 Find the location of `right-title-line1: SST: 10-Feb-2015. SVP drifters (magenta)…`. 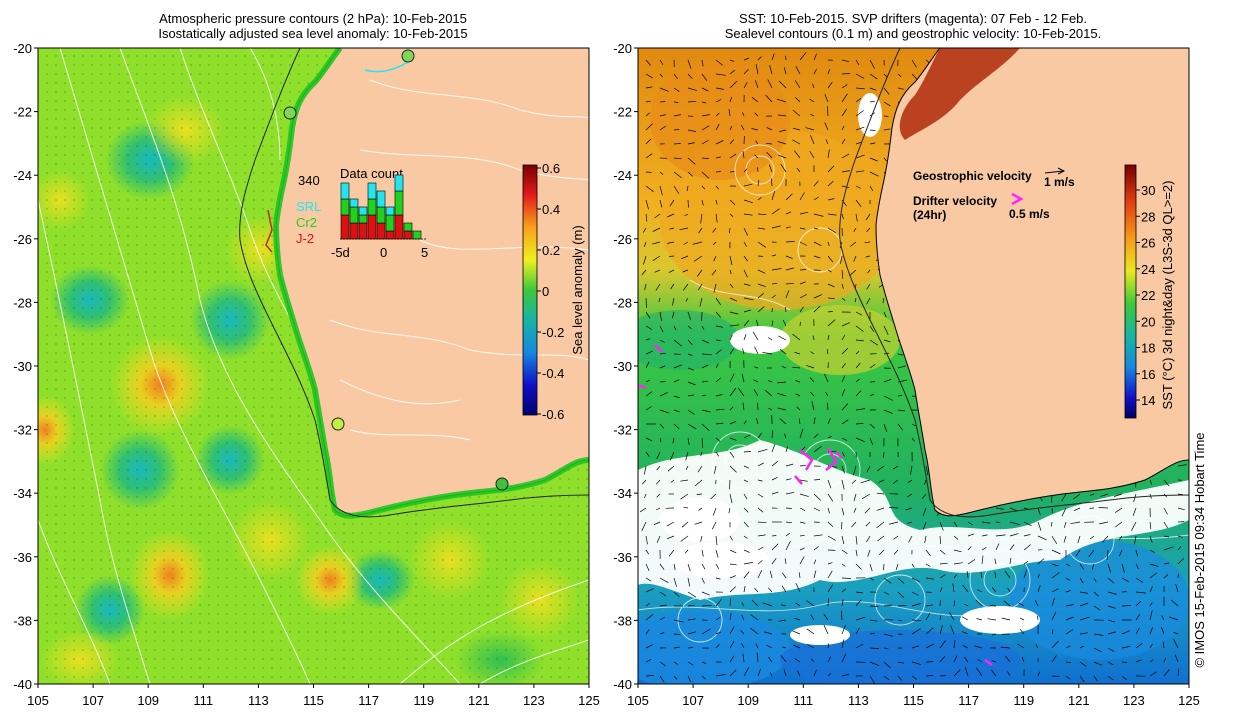

right-title-line1: SST: 10-Feb-2015. SVP drifters (magenta)… is located at coordinates (913, 18).